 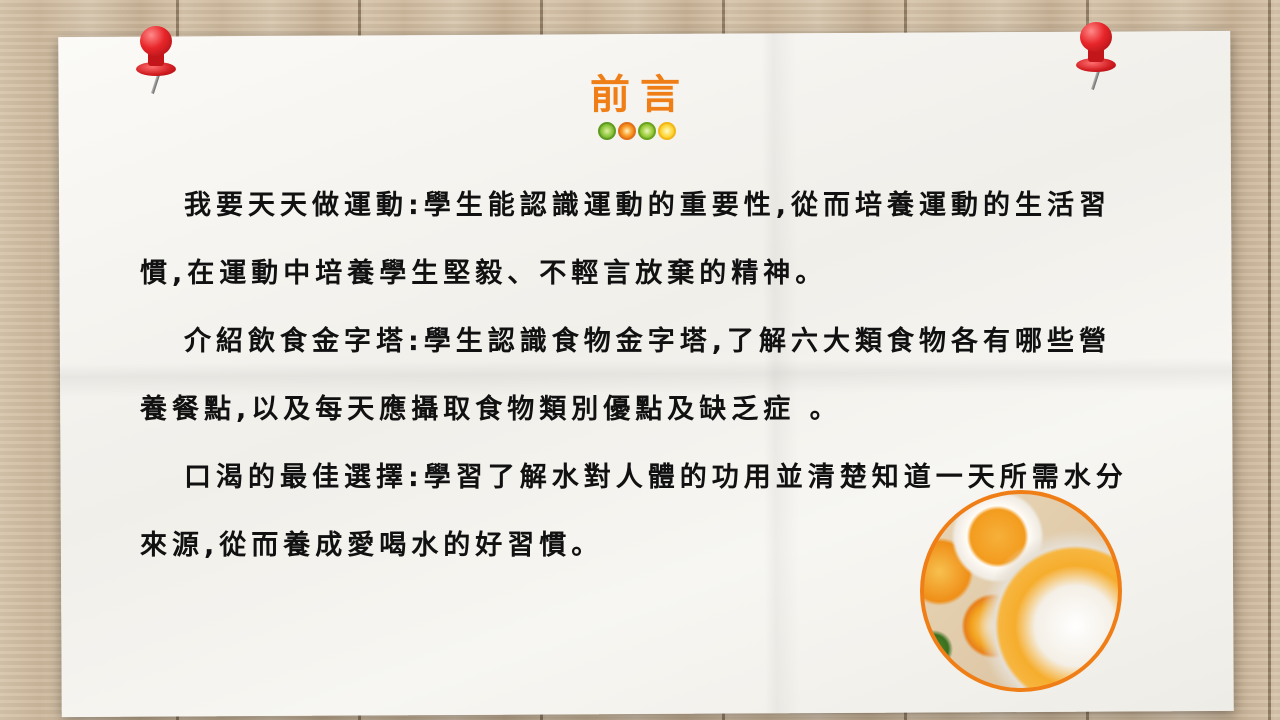 What do you see at coordinates (637, 131) in the screenshot?
I see `fruit-divider` at bounding box center [637, 131].